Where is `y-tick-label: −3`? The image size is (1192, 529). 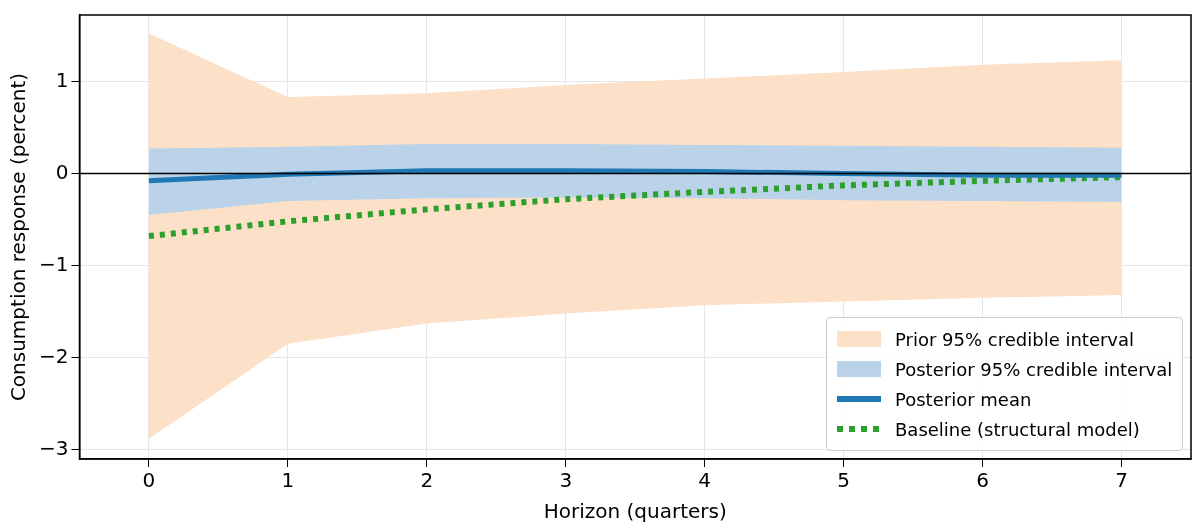 y-tick-label: −3 is located at coordinates (54, 447).